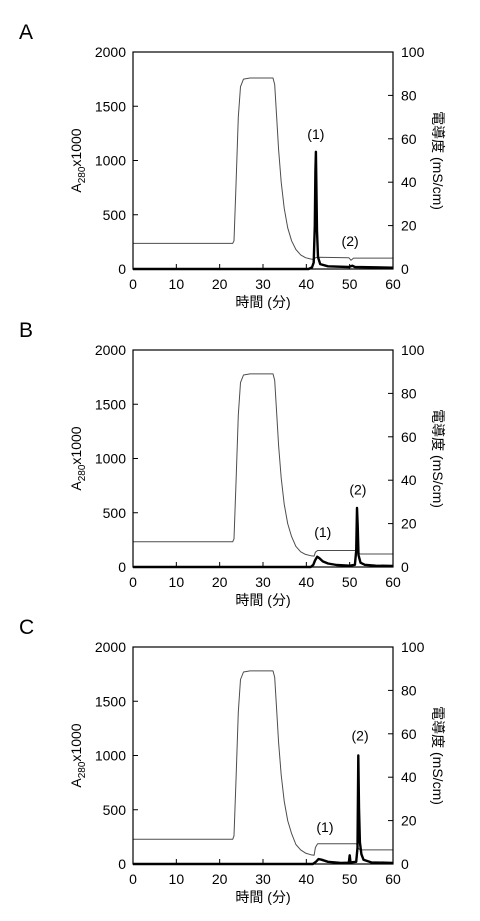  What do you see at coordinates (26, 32) in the screenshot?
I see `panel-label: A` at bounding box center [26, 32].